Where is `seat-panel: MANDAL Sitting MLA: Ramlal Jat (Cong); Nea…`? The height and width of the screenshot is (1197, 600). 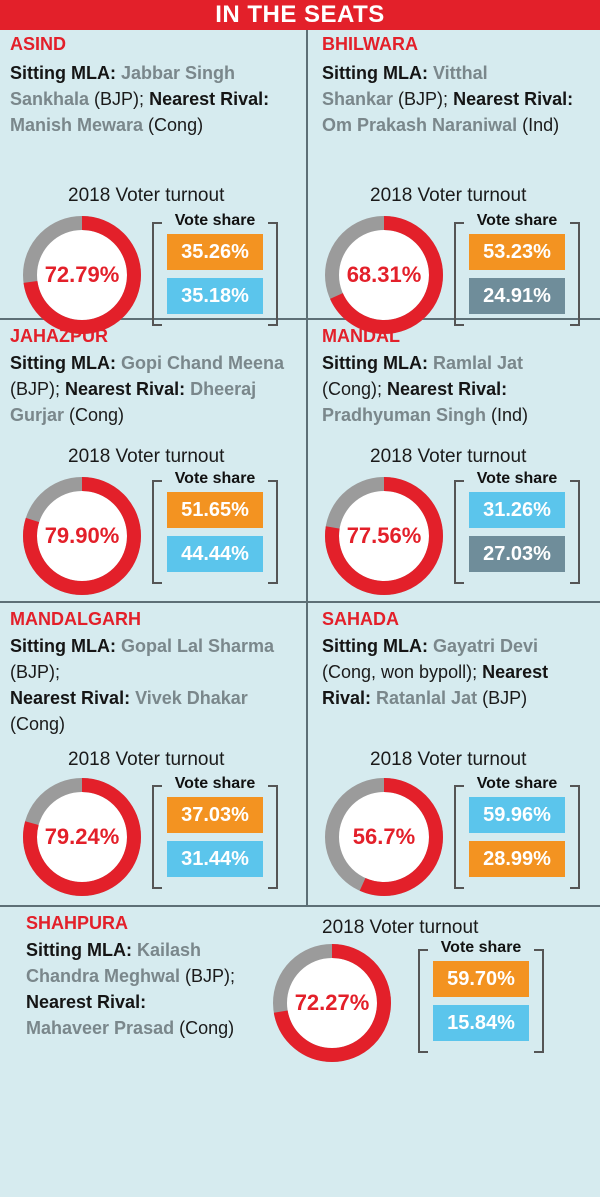
seat-panel: MANDAL Sitting MLA: Ramlal Jat (Cong); Nea… is located at coordinates (454, 465).